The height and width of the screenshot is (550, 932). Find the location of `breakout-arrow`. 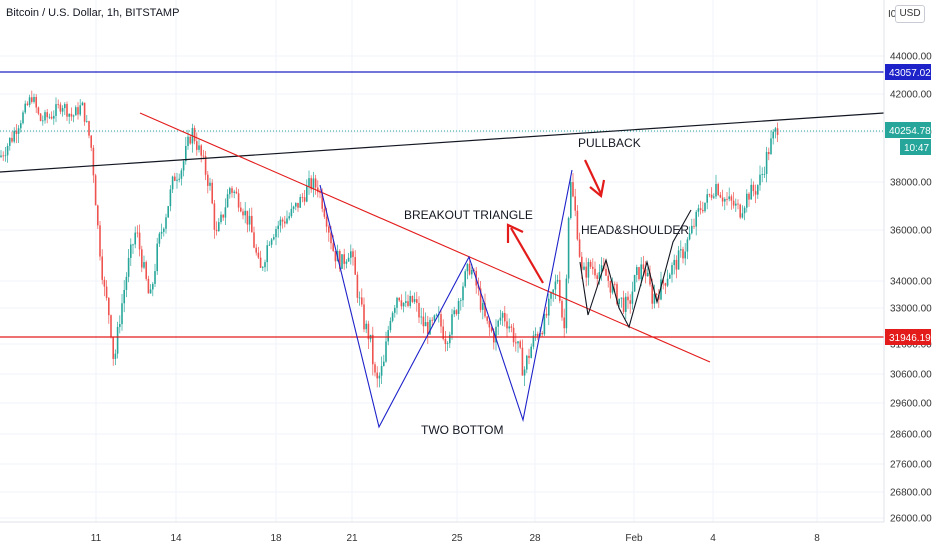

breakout-arrow is located at coordinates (527, 255).